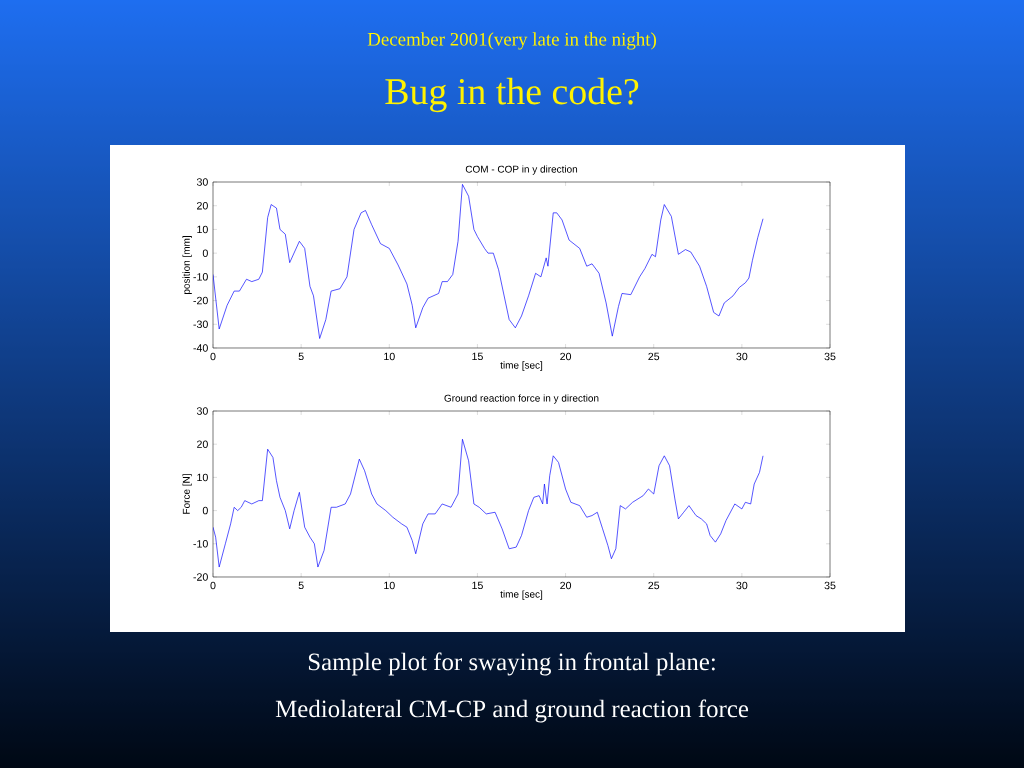 Image resolution: width=1024 pixels, height=768 pixels. Describe the element at coordinates (511, 664) in the screenshot. I see `text: Sample plot for swaying in frontal plane:` at that location.